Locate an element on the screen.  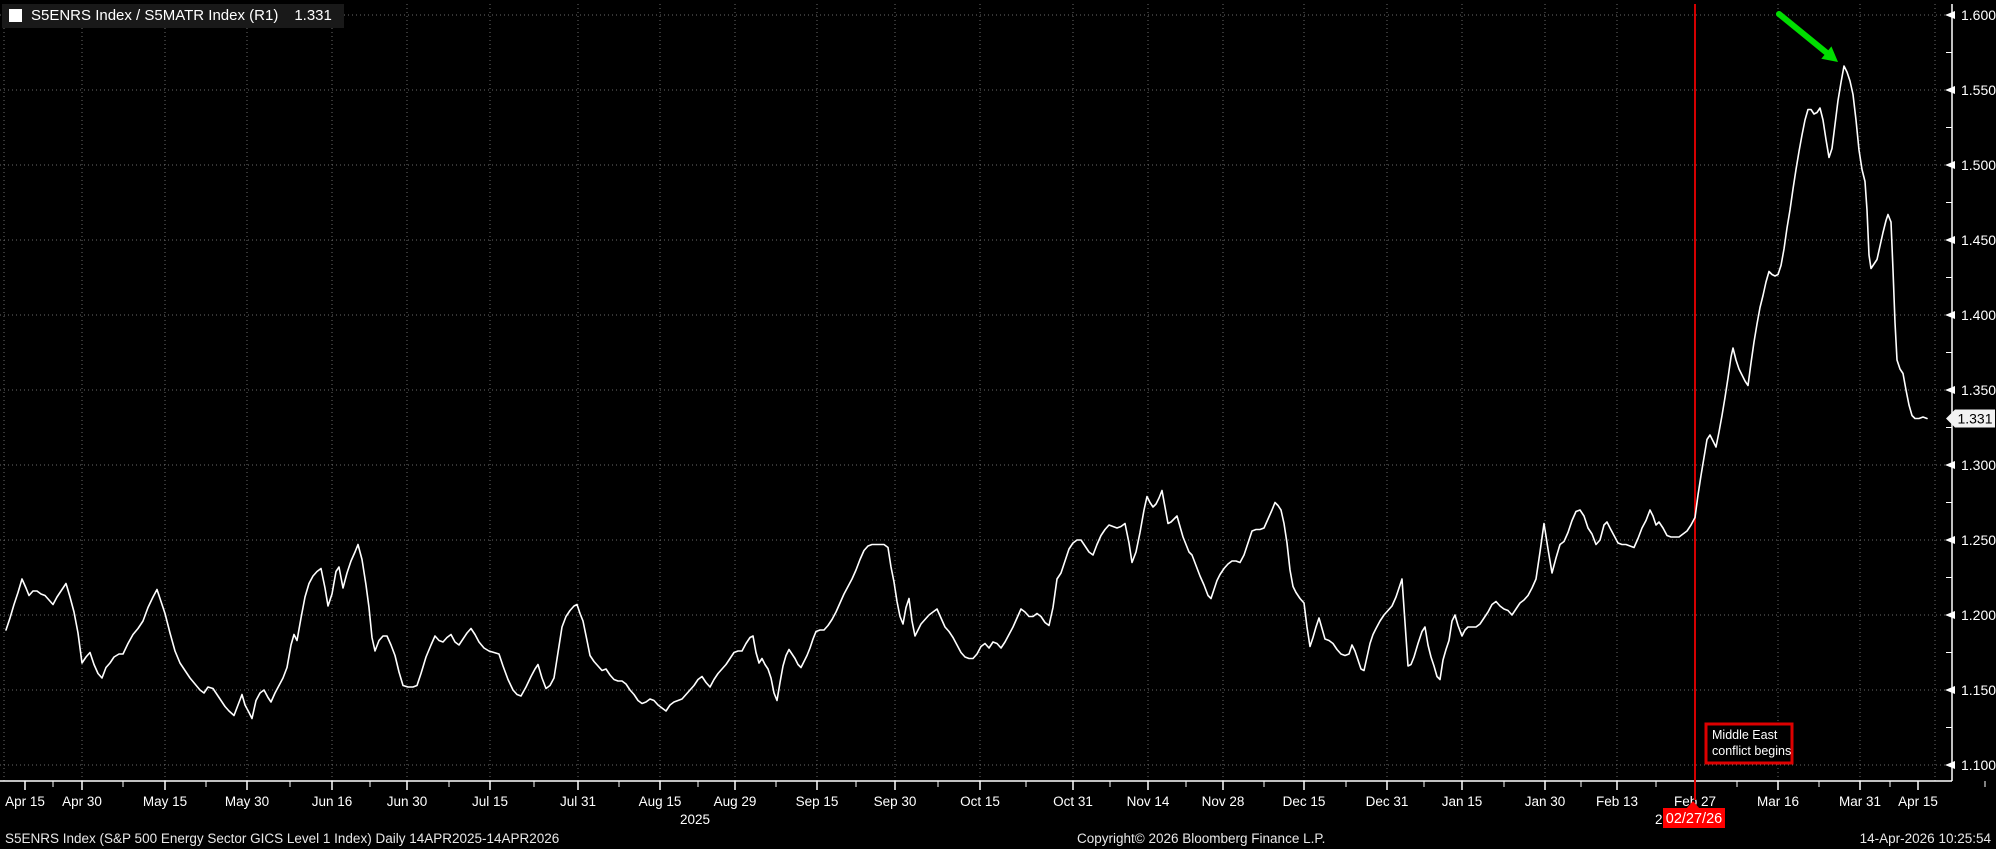
y-tick-label: 1.200 is located at coordinates (1978, 615).